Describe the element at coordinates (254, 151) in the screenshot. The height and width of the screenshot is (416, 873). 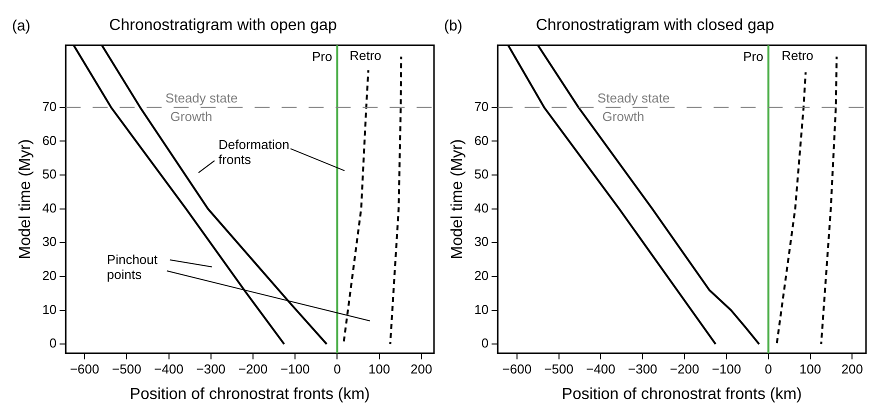
I see `annotation: Deformation fronts` at that location.